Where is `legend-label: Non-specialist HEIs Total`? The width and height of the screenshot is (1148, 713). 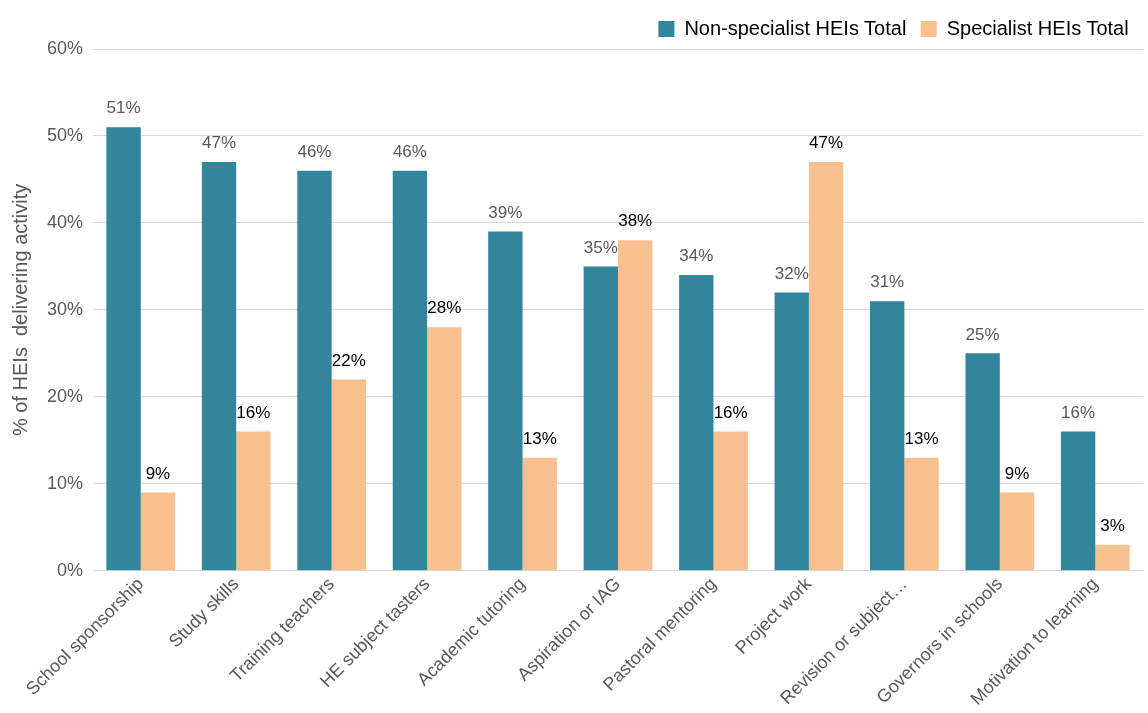
legend-label: Non-specialist HEIs Total is located at coordinates (795, 27).